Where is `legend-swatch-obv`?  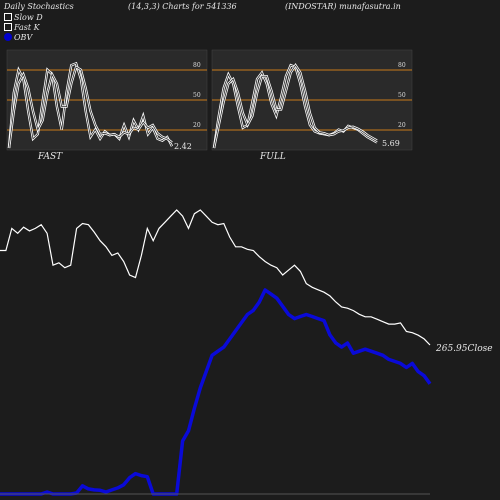 legend-swatch-obv is located at coordinates (8, 37).